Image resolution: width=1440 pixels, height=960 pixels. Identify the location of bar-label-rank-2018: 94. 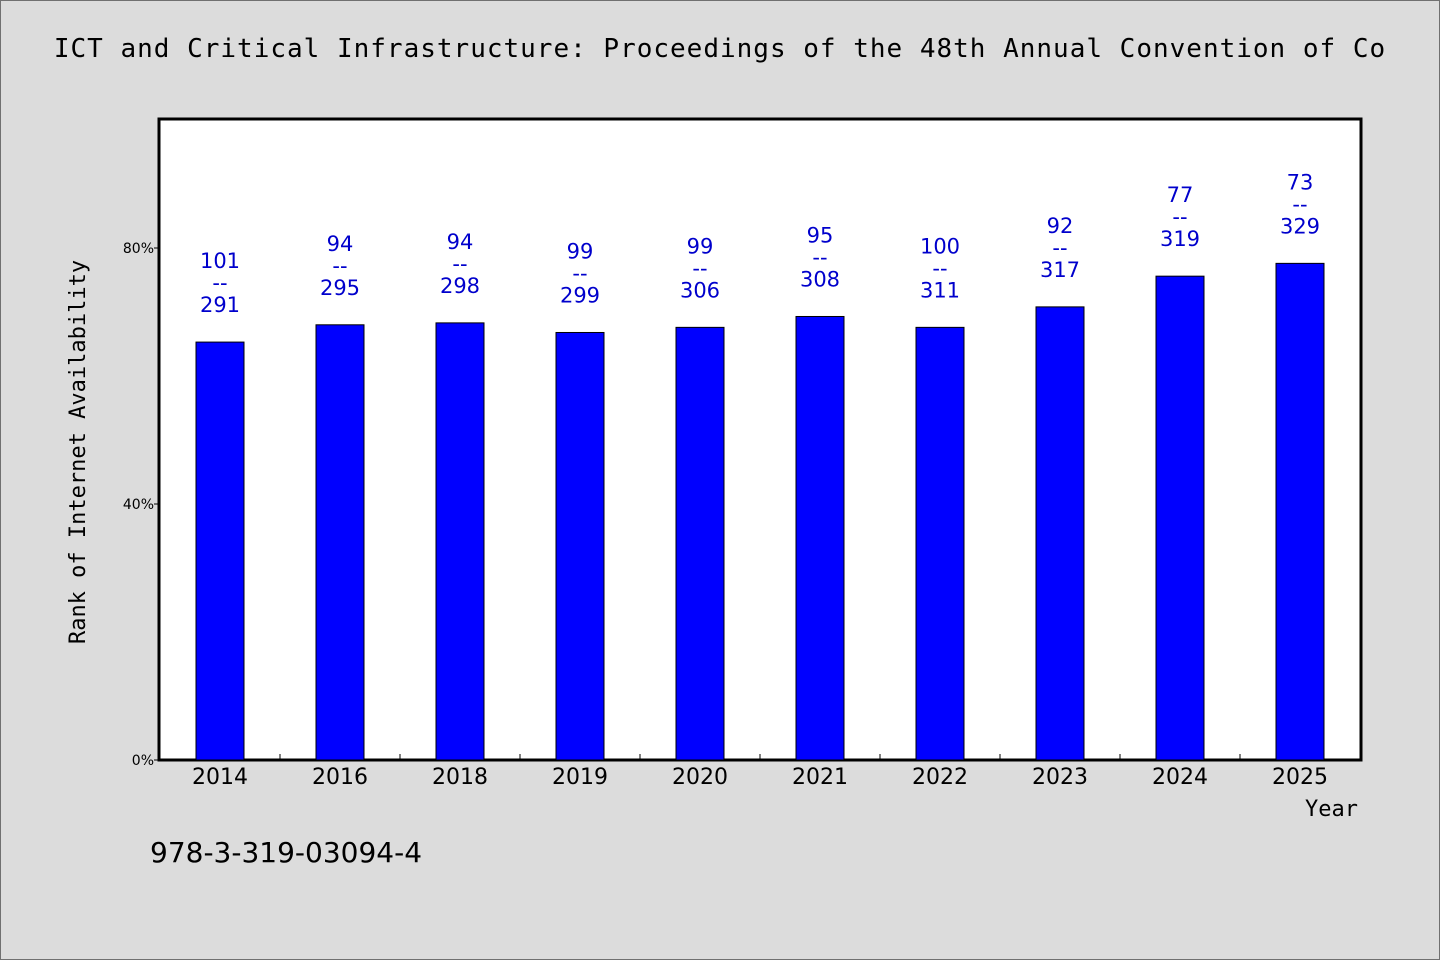
(460, 242).